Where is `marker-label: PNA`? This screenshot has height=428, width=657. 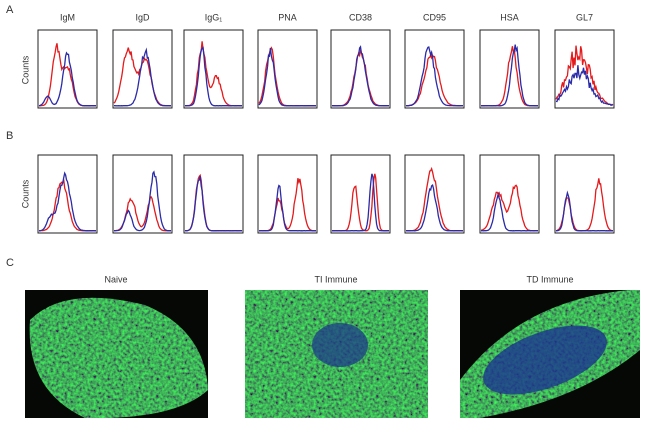 marker-label: PNA is located at coordinates (287, 17).